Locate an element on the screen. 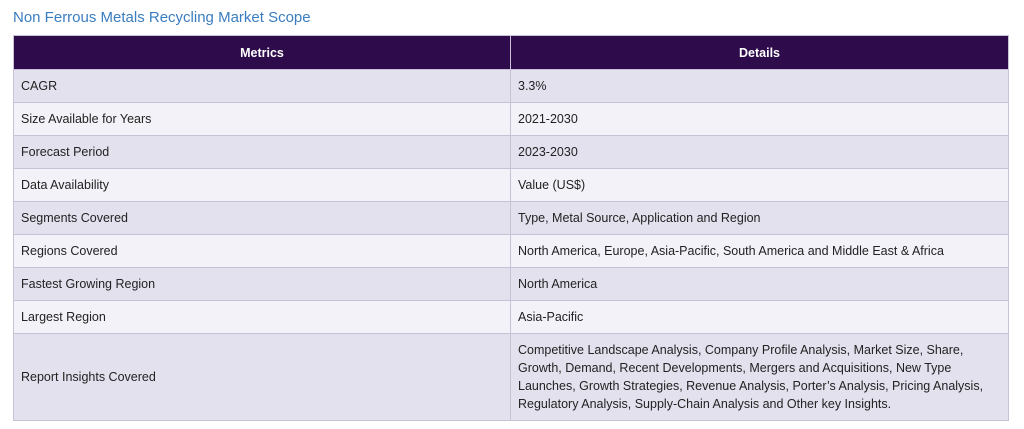 The height and width of the screenshot is (429, 1024). detail-cell: 2021-2030 is located at coordinates (759, 119).